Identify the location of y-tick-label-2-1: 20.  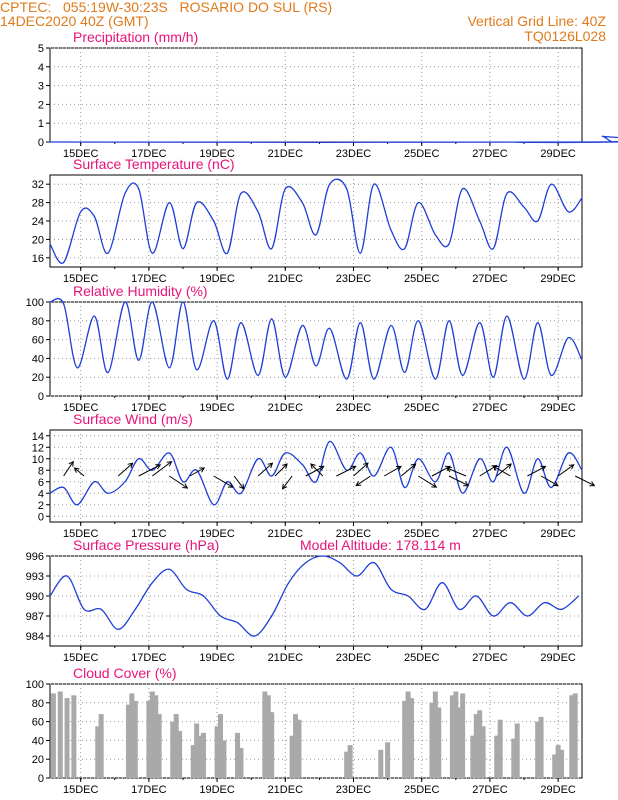
(38, 378).